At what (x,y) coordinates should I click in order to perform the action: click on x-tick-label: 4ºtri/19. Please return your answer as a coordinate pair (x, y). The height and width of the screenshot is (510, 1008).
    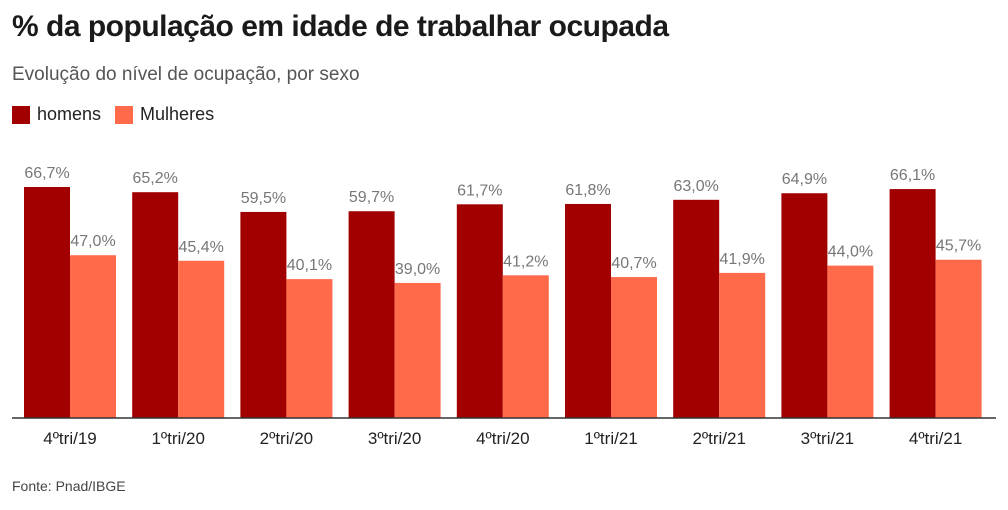
    Looking at the image, I should click on (69, 438).